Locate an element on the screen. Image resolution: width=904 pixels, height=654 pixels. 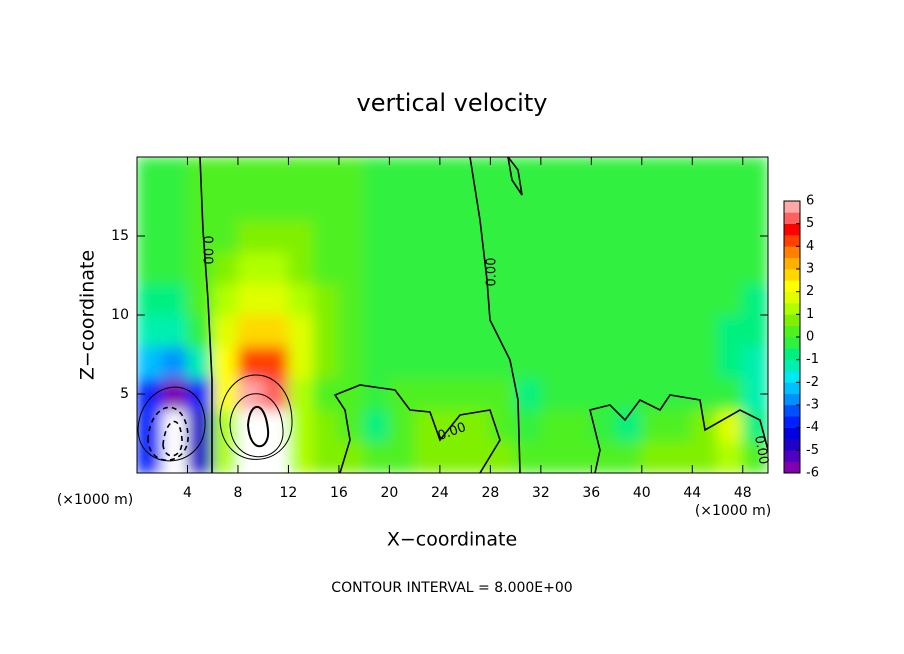
colorbar-label: 0 is located at coordinates (810, 337).